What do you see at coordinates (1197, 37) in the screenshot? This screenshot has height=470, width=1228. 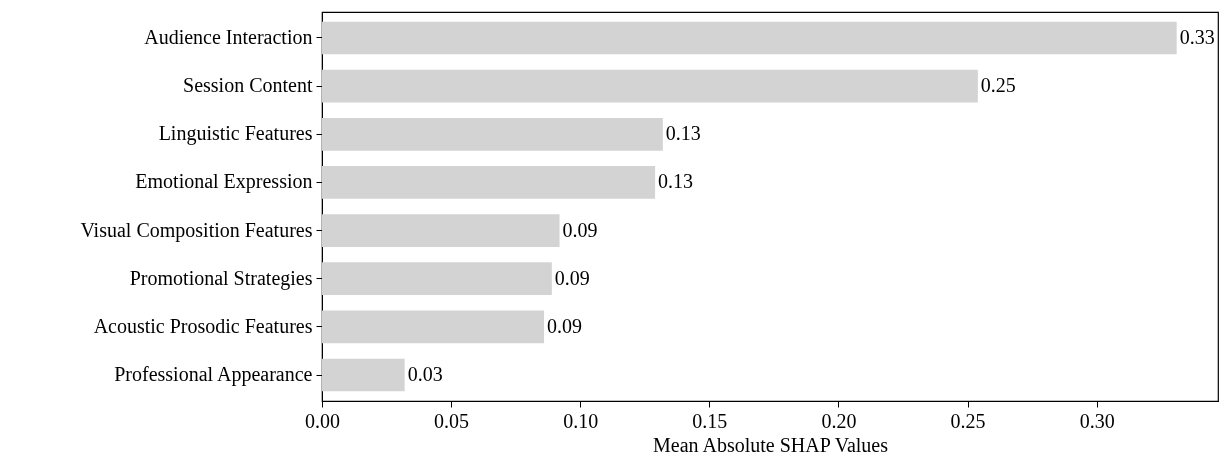 I see `data-label: 0.33` at bounding box center [1197, 37].